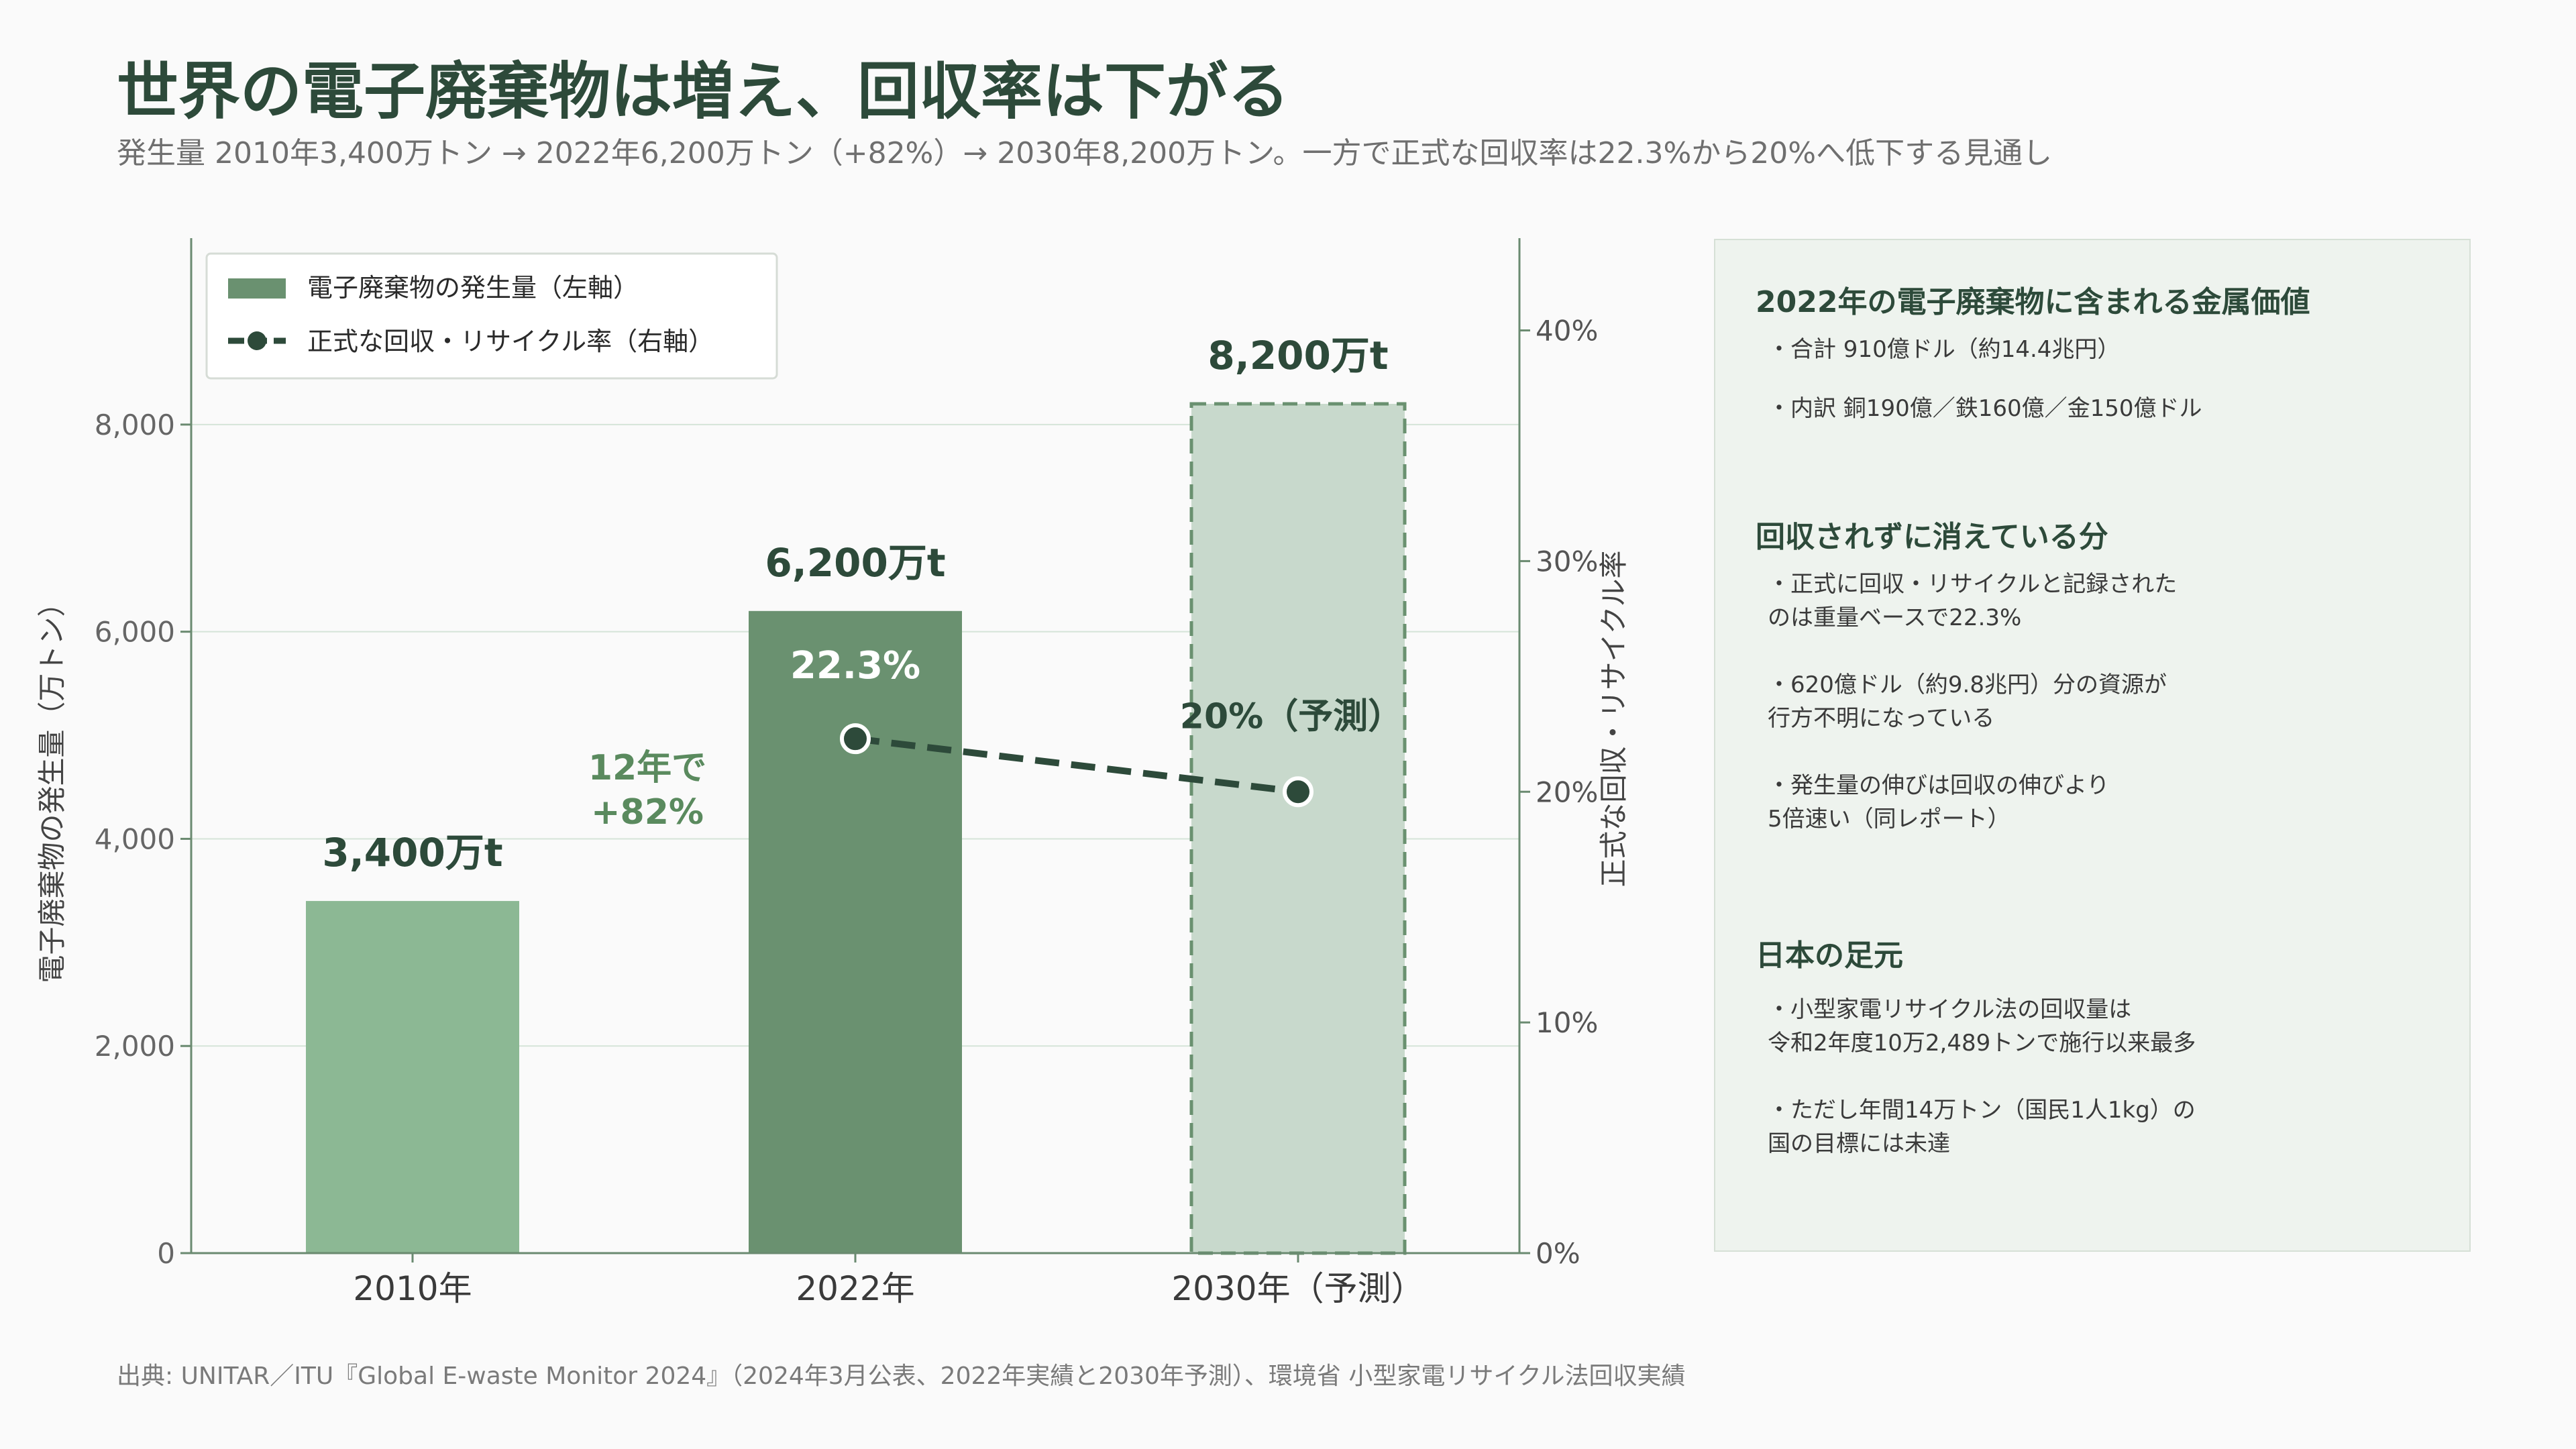  Describe the element at coordinates (1939, 802) in the screenshot. I see `panel-item: ・発生量の伸びは回収の伸びより 5倍速い（同レポート）` at that location.